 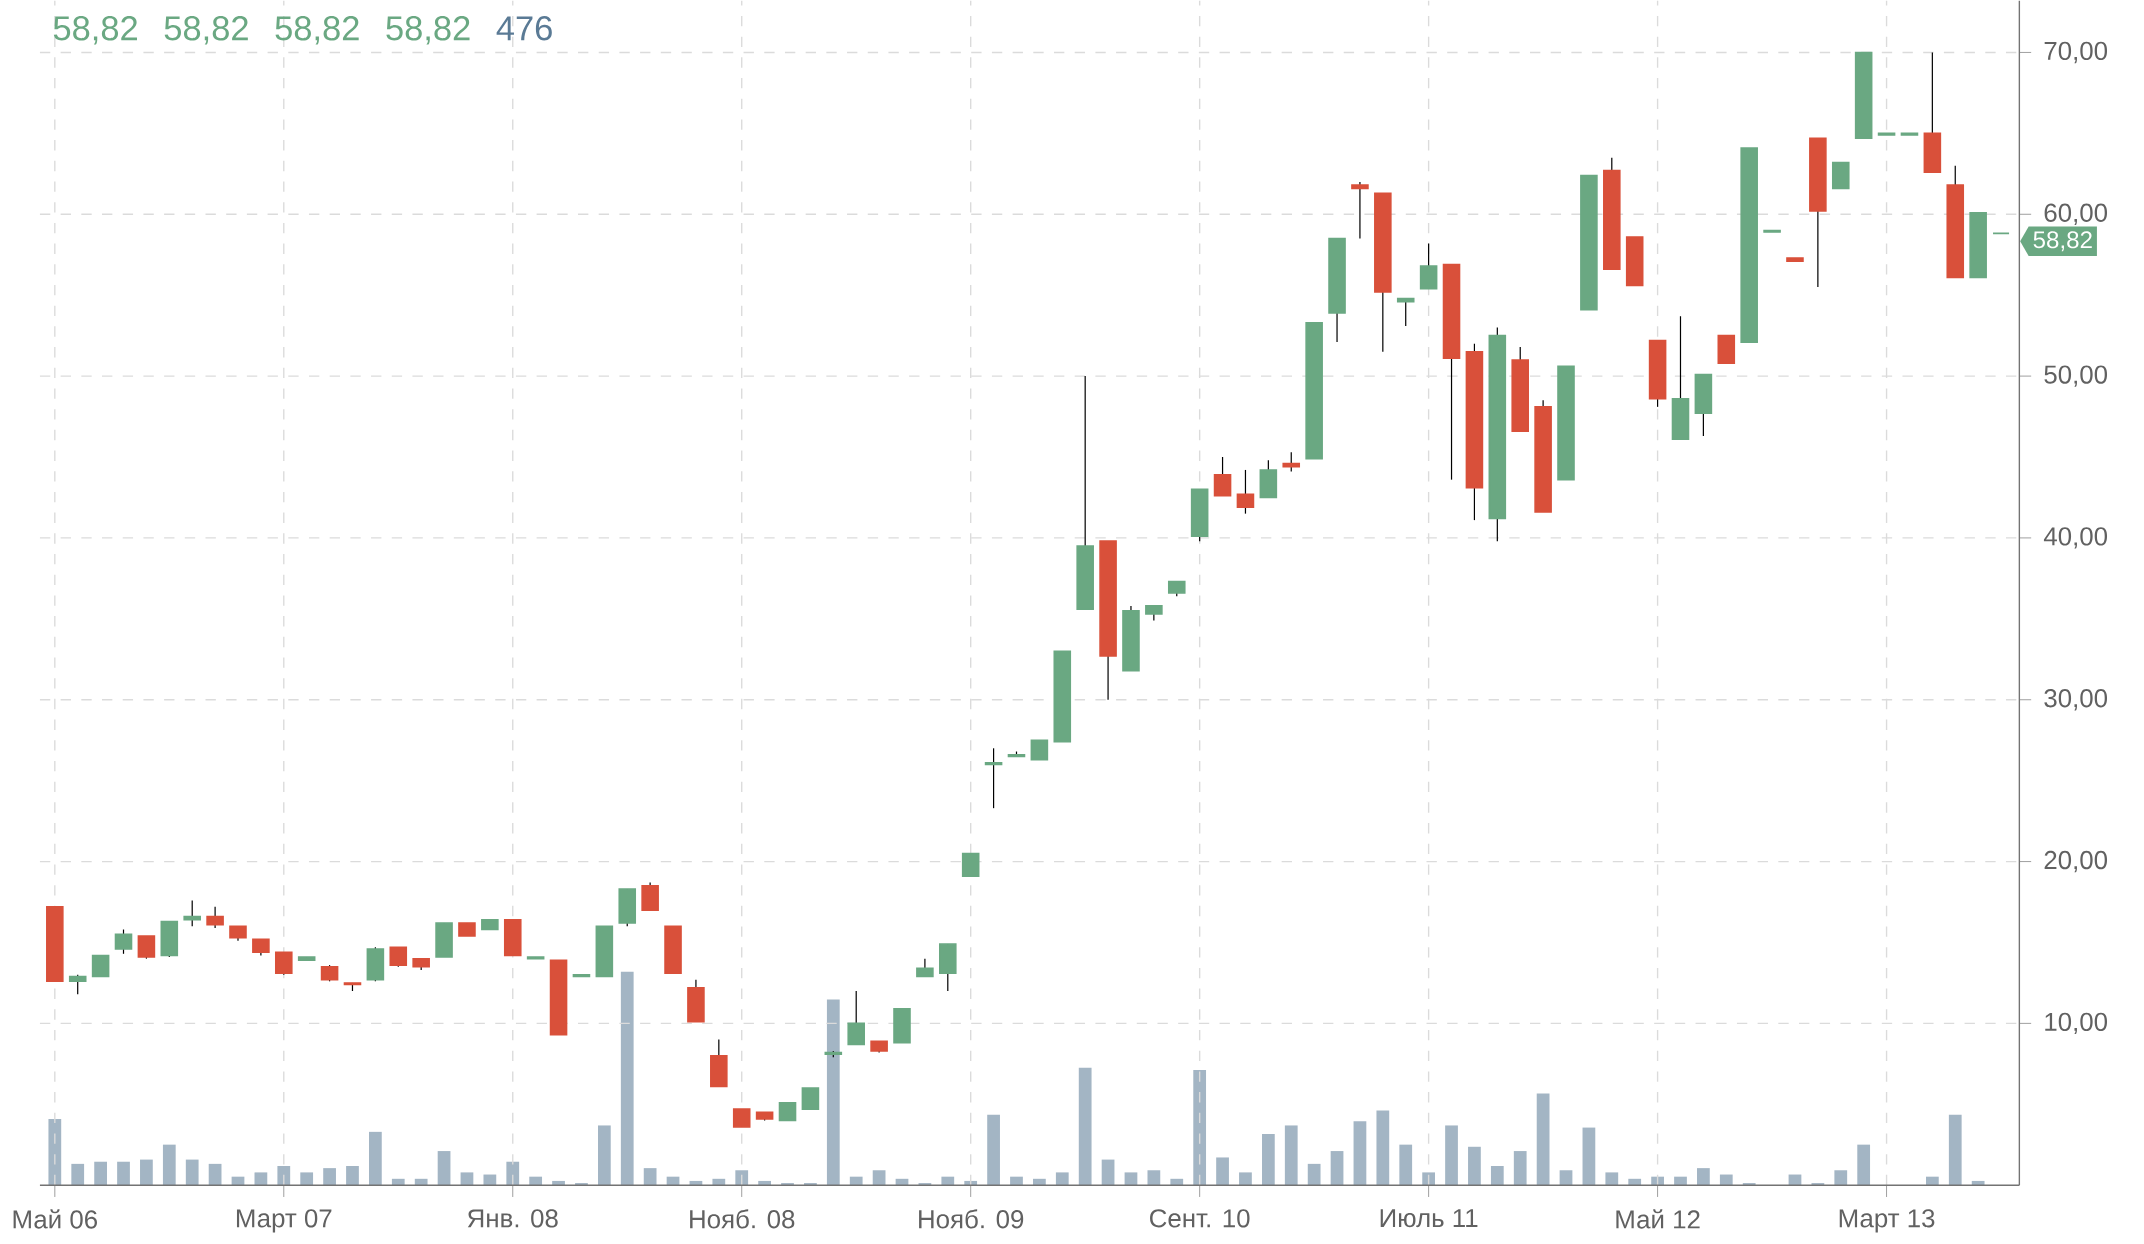 I want to click on annotation: 476, so click(x=524, y=28).